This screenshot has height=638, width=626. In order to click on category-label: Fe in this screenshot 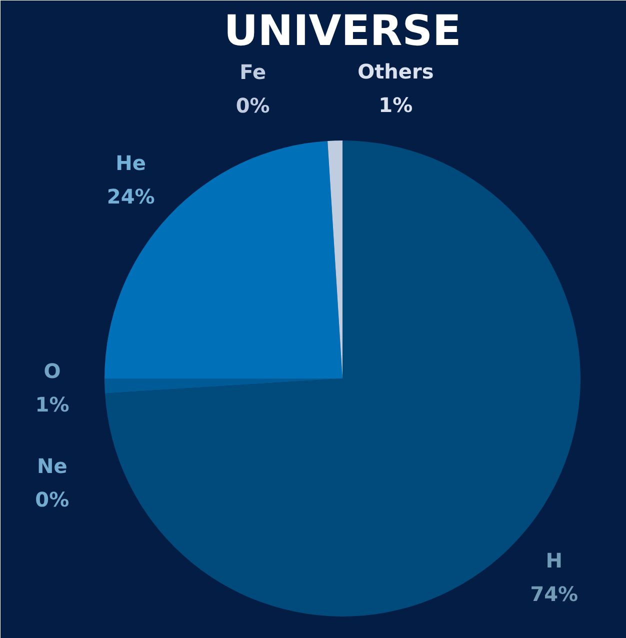, I will do `click(253, 72)`.